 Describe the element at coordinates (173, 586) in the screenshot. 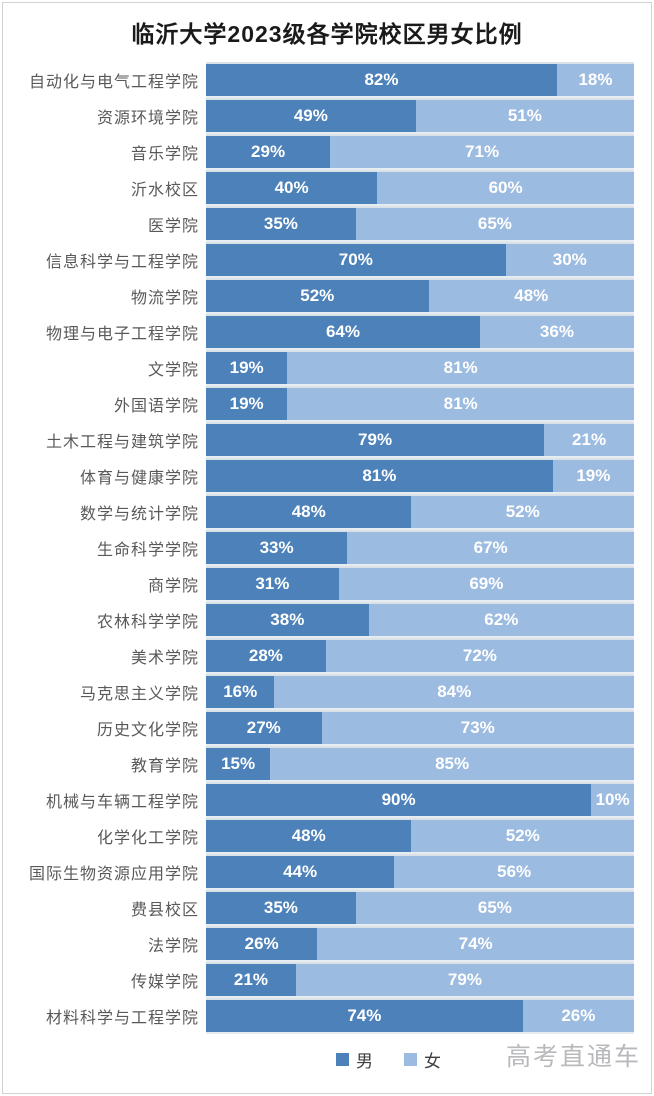

I see `category-label: 商学院` at that location.